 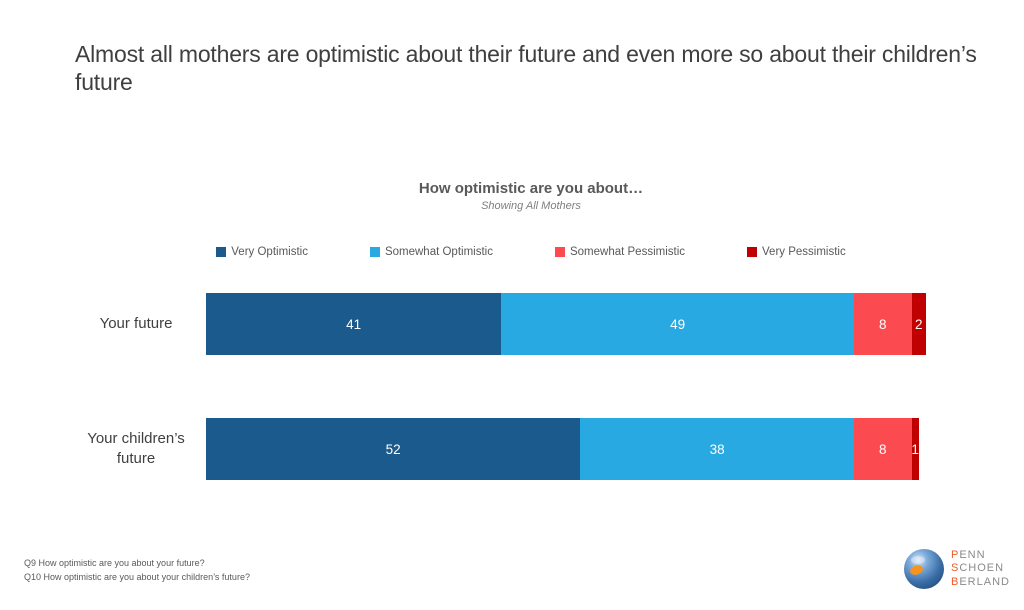 What do you see at coordinates (627, 252) in the screenshot?
I see `legend-label: Somewhat Pessimistic` at bounding box center [627, 252].